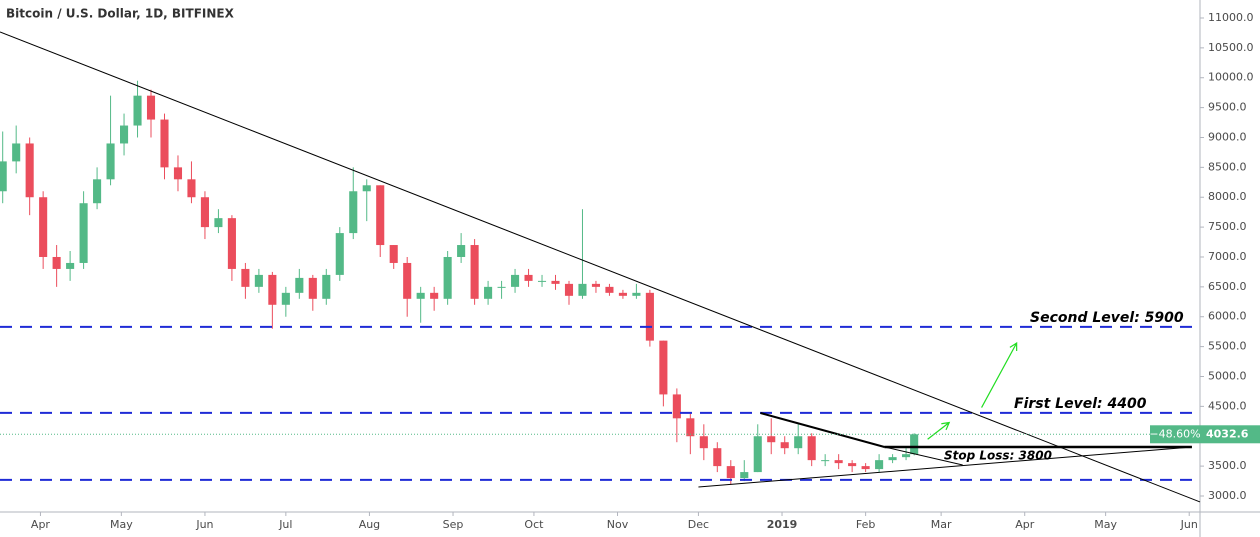 Image resolution: width=1260 pixels, height=537 pixels. Describe the element at coordinates (1227, 286) in the screenshot. I see `y-tick-label: 6500.0` at that location.